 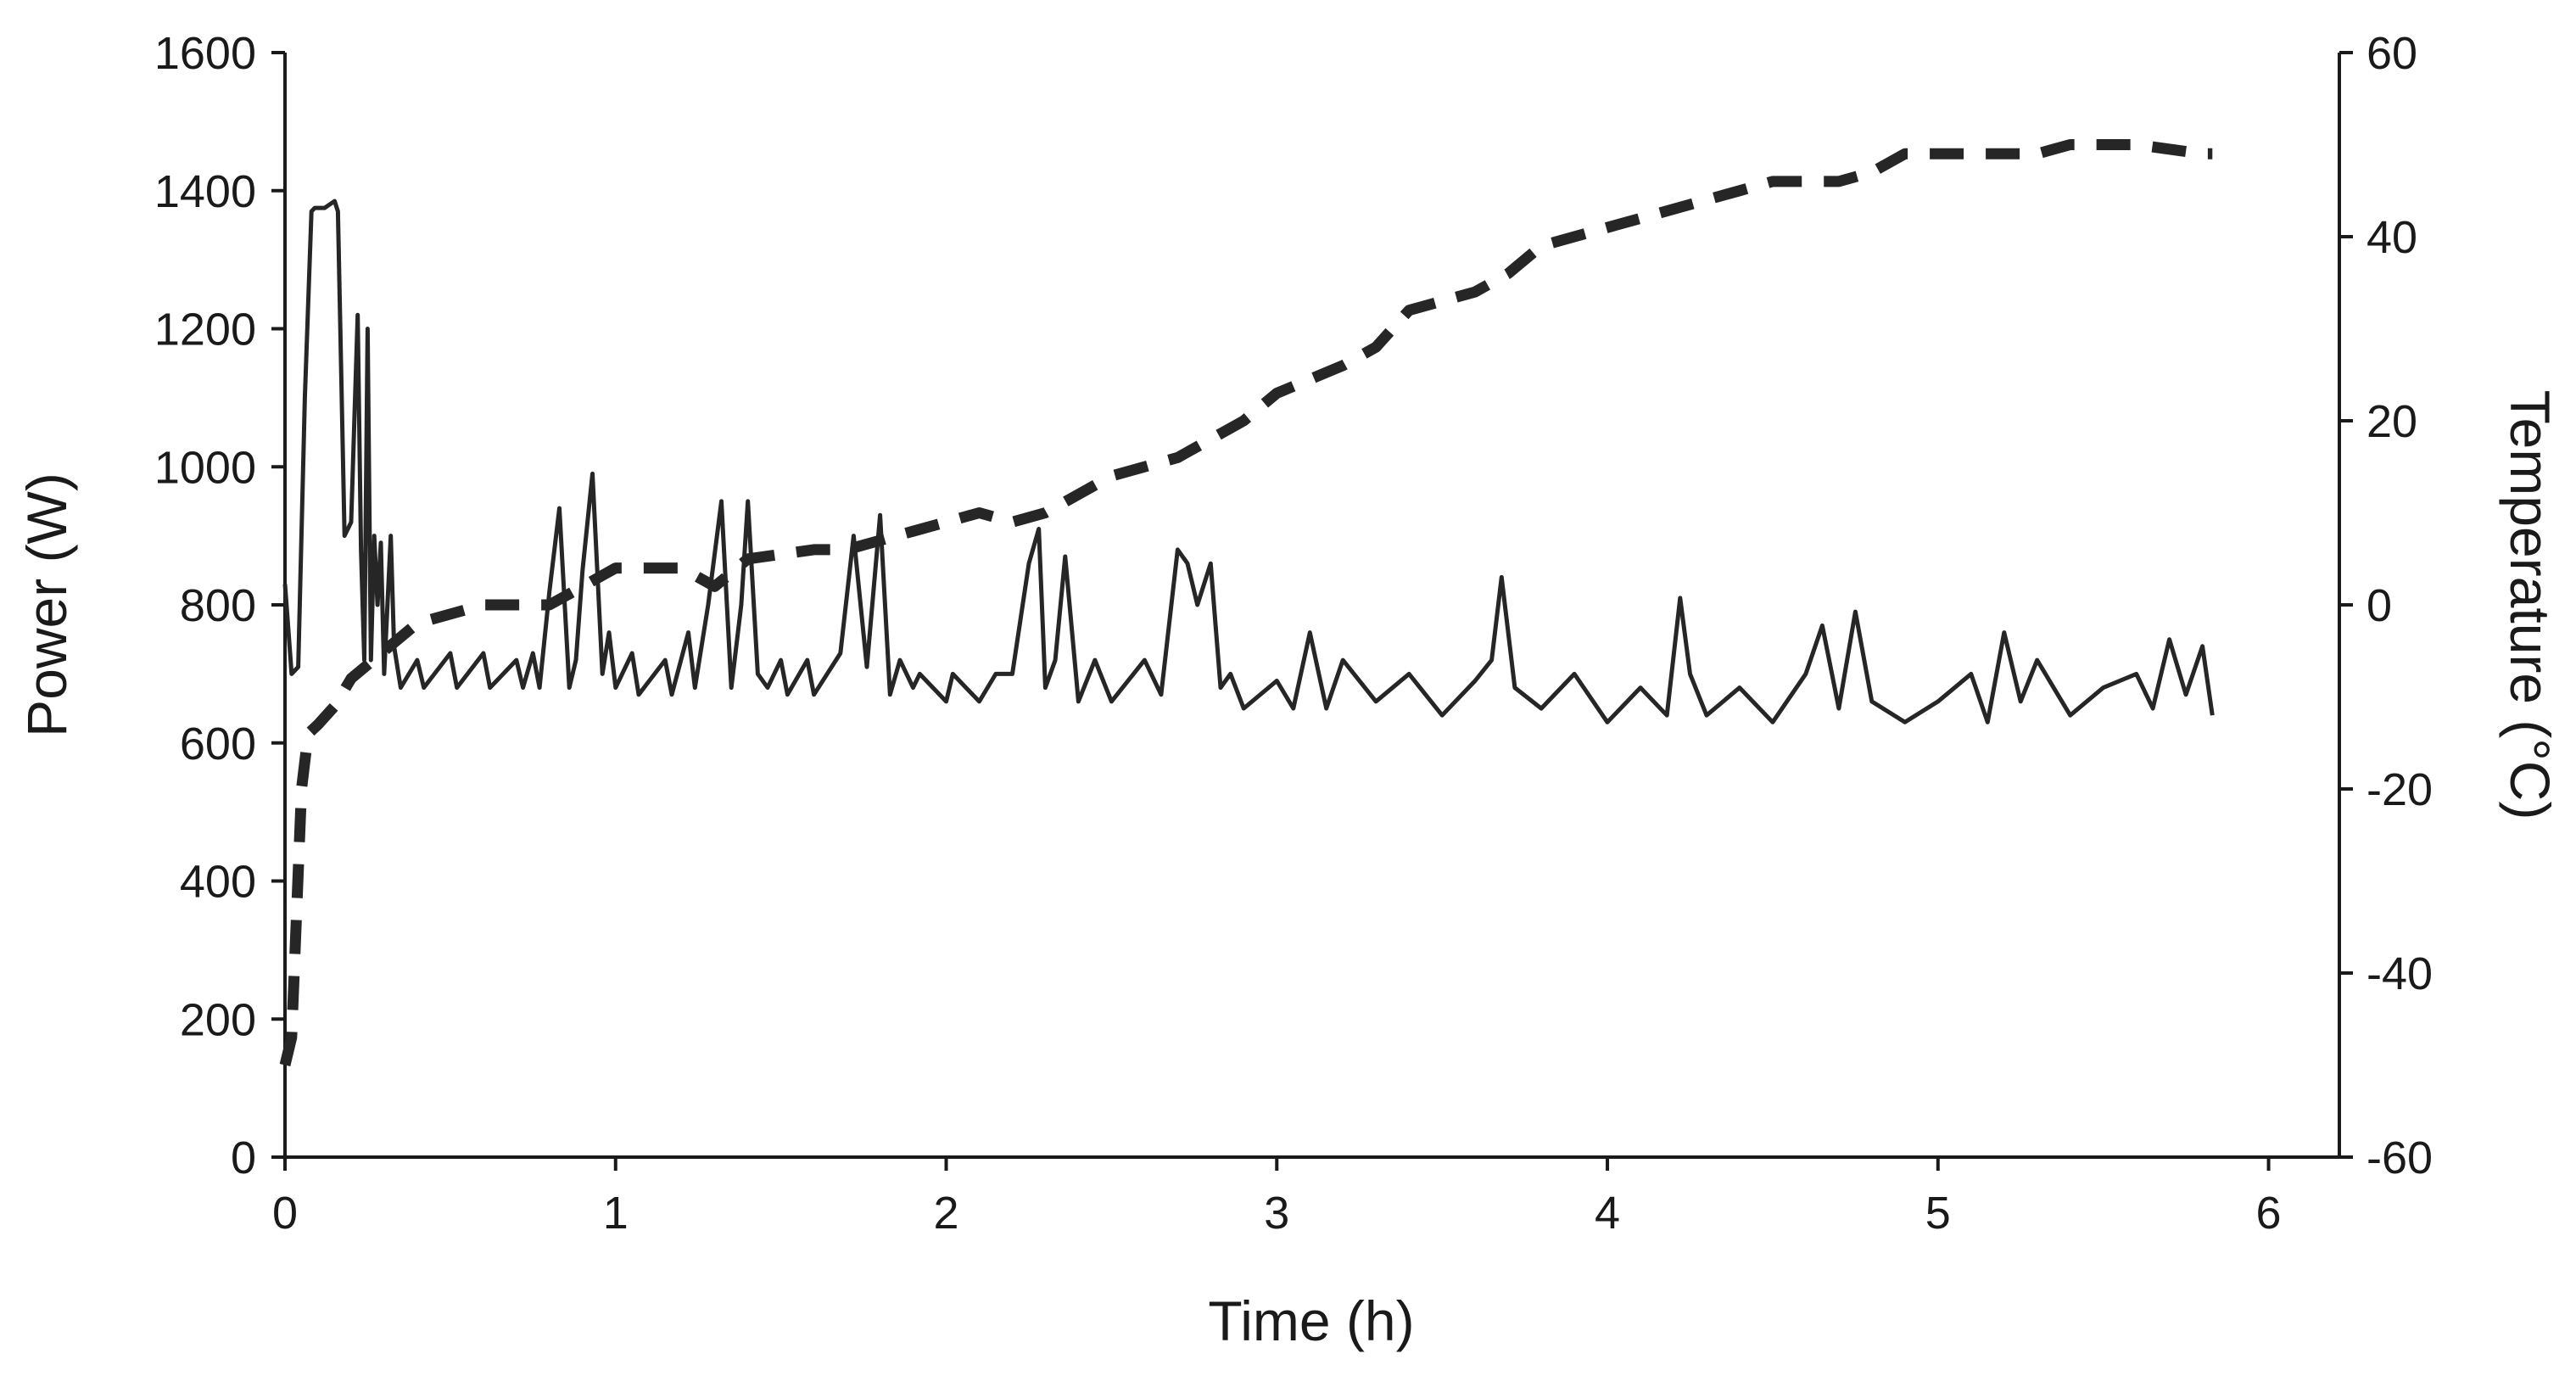 I want to click on y2-tick-label: 40, so click(x=2391, y=237).